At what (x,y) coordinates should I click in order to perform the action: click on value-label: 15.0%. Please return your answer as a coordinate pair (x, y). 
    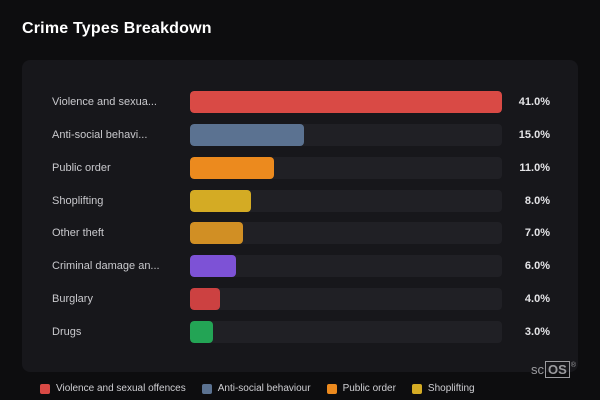
    Looking at the image, I should click on (534, 134).